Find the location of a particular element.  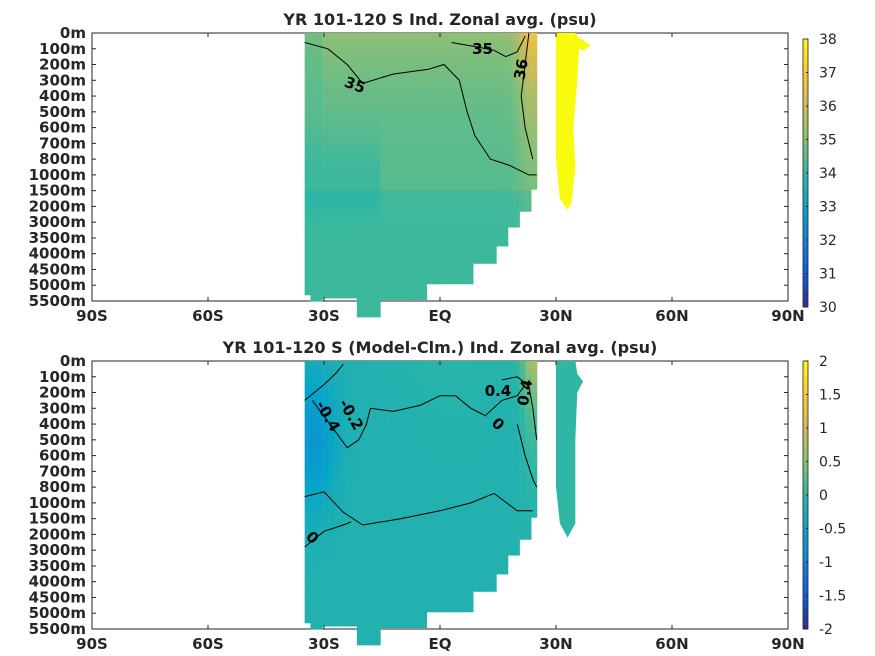

colorbar-tick-label: 33 is located at coordinates (828, 208).